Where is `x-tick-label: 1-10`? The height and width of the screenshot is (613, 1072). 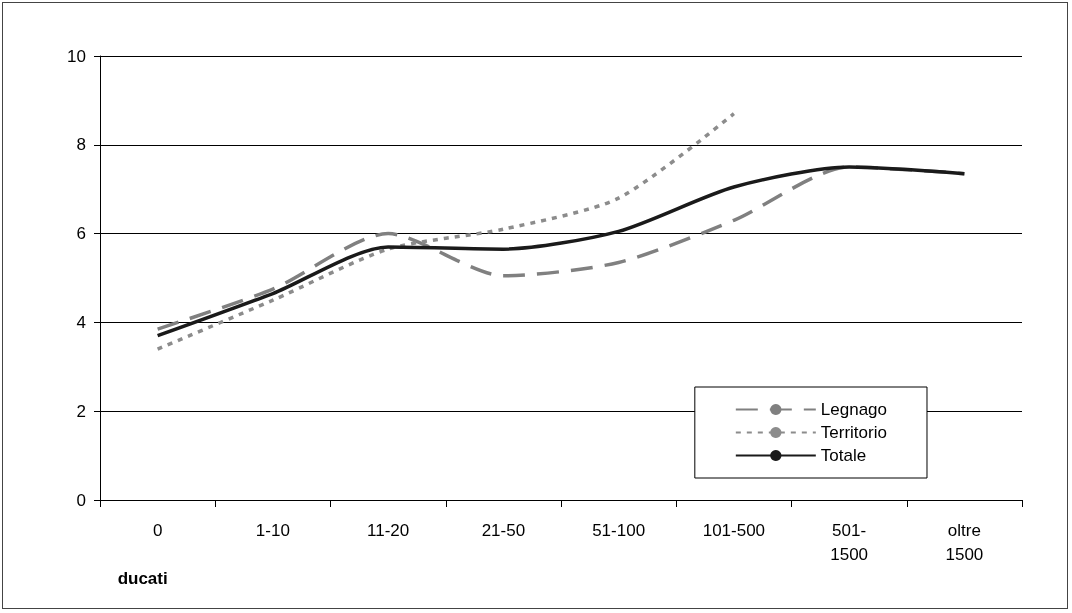
x-tick-label: 1-10 is located at coordinates (272, 530).